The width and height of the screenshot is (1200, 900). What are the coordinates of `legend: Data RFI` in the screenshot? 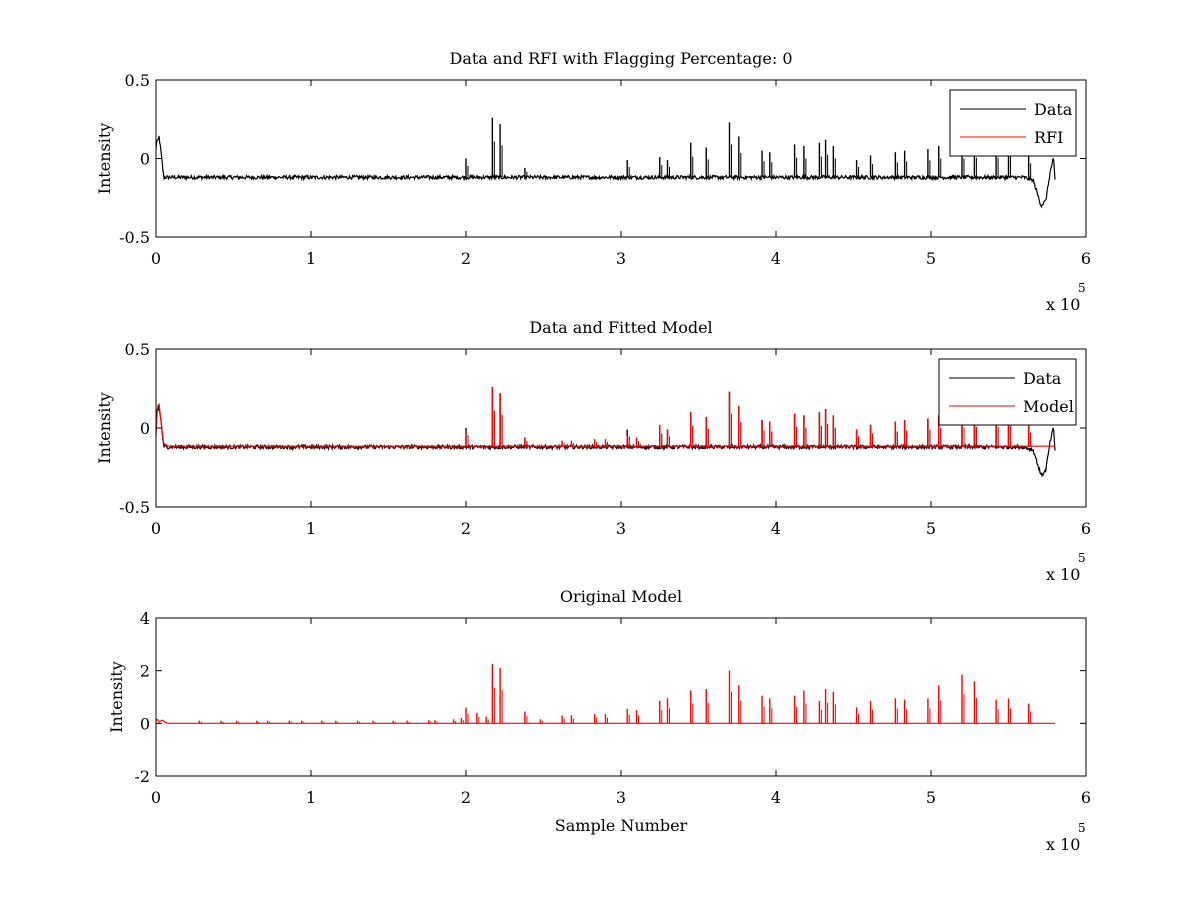 It's located at (1013, 123).